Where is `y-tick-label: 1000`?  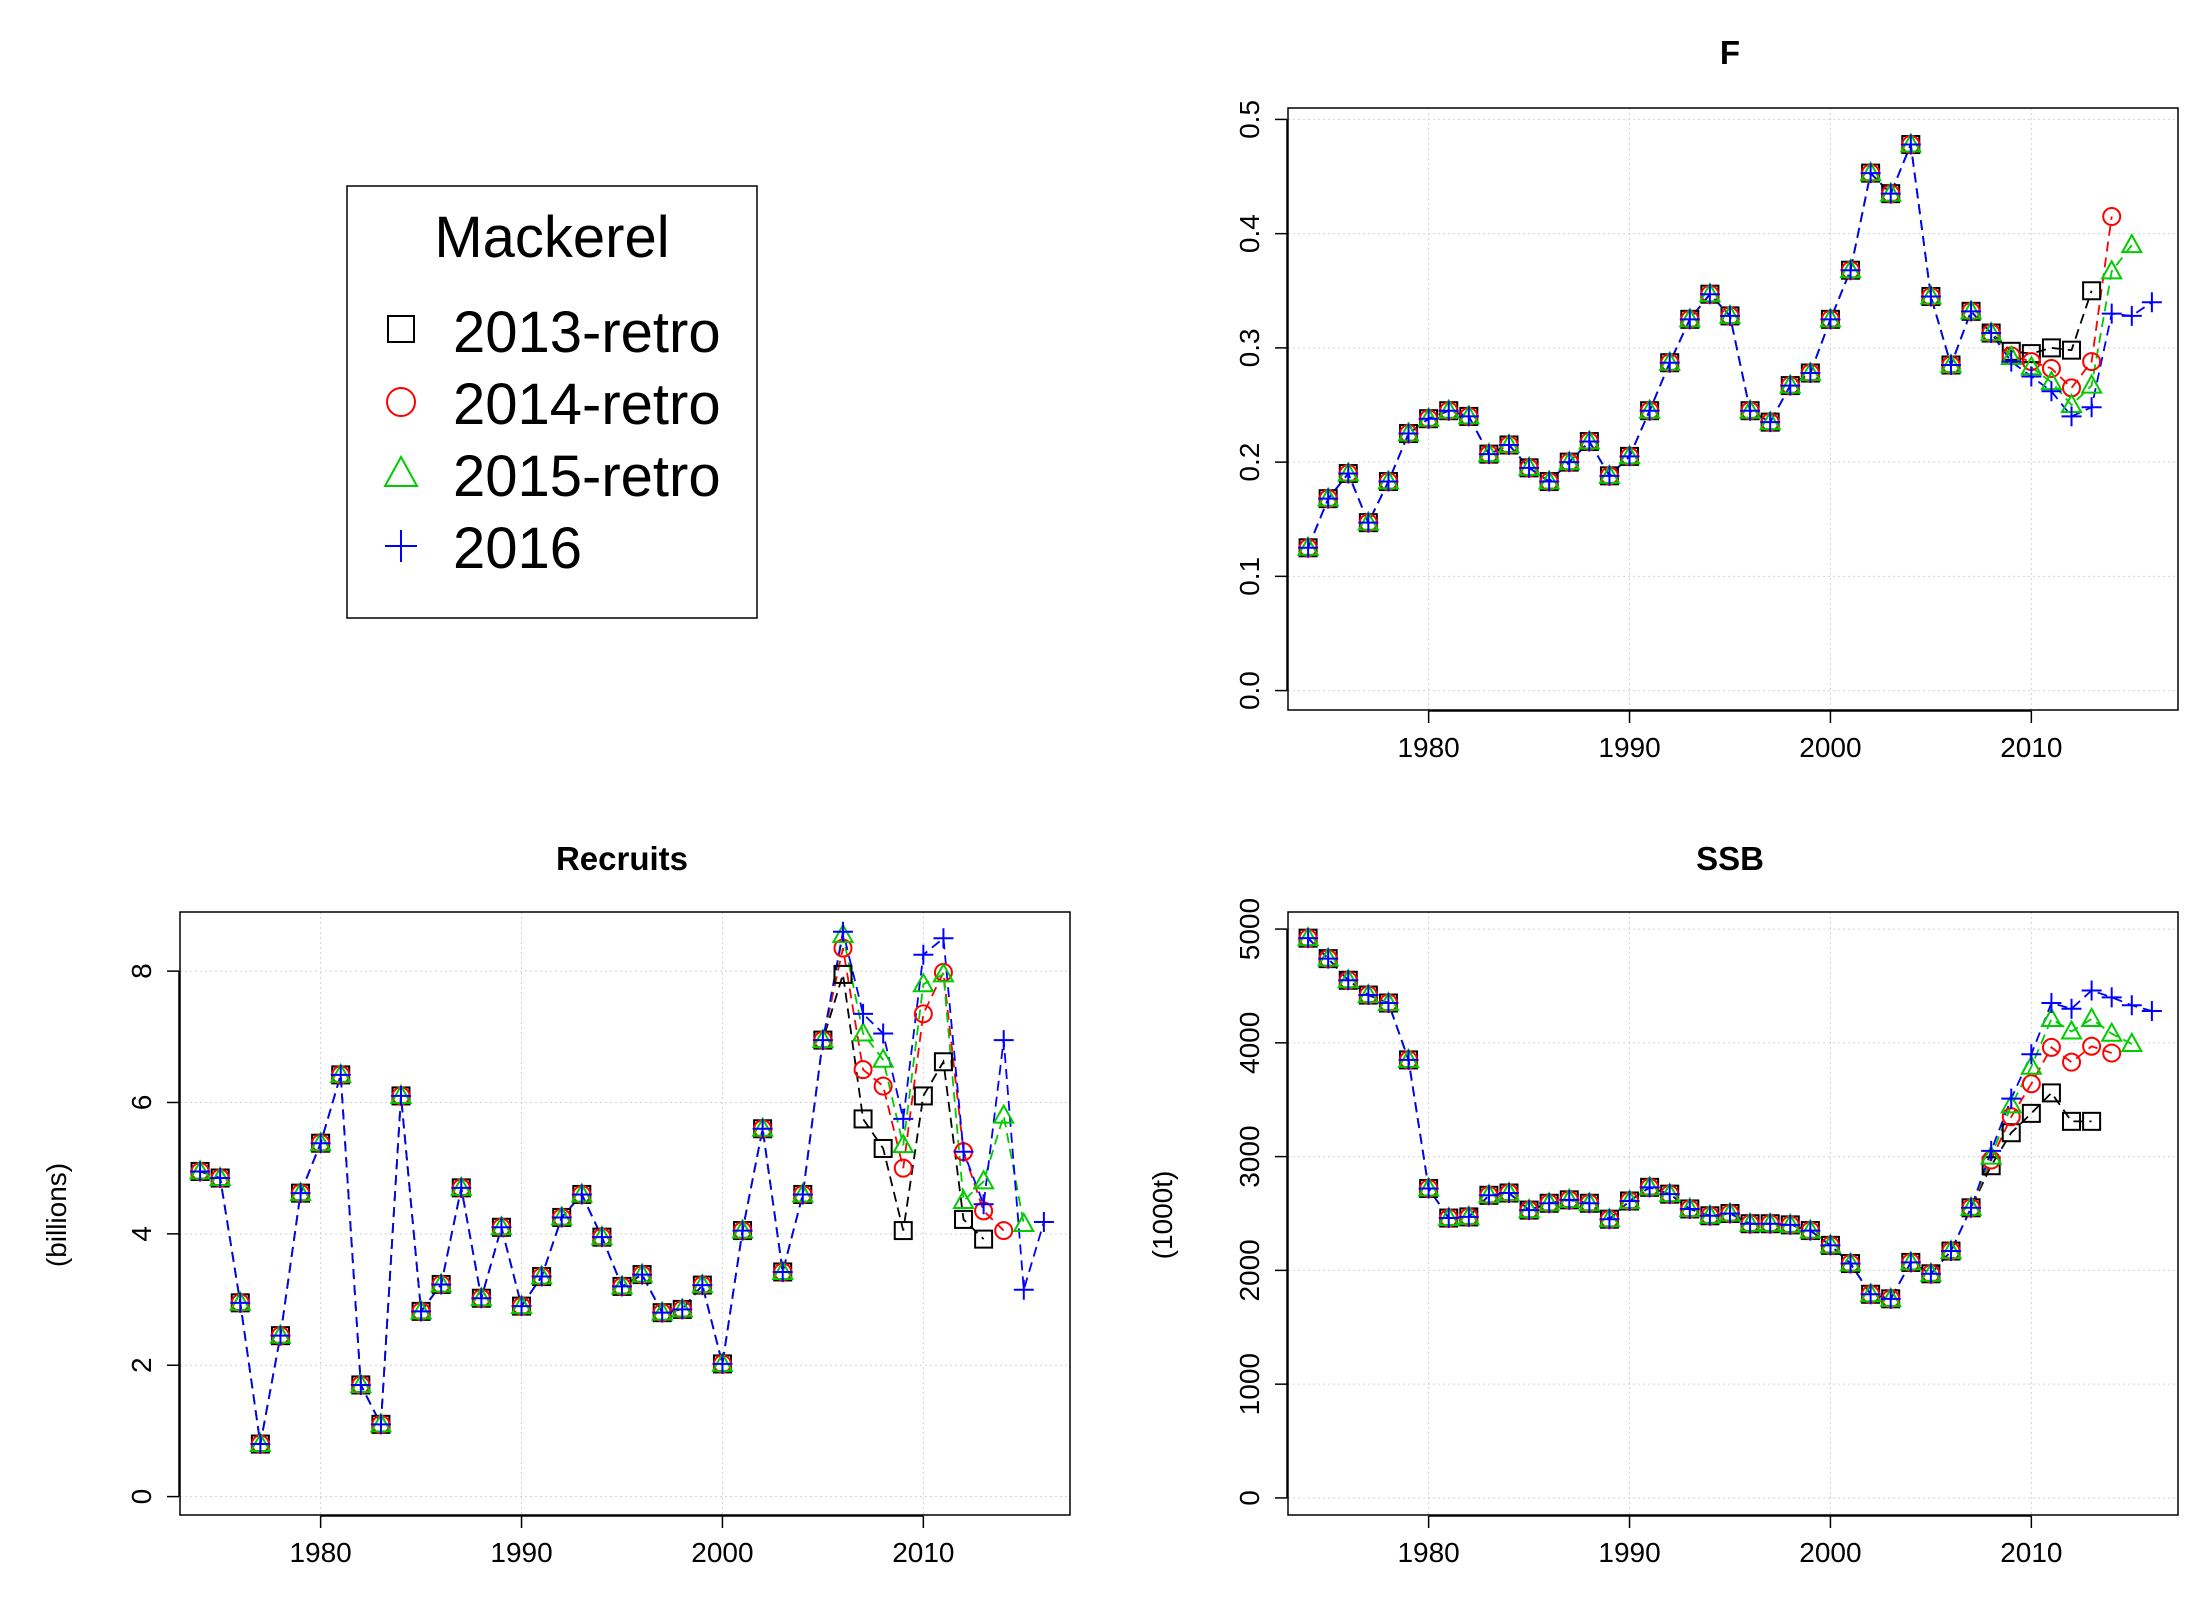
y-tick-label: 1000 is located at coordinates (1249, 1384).